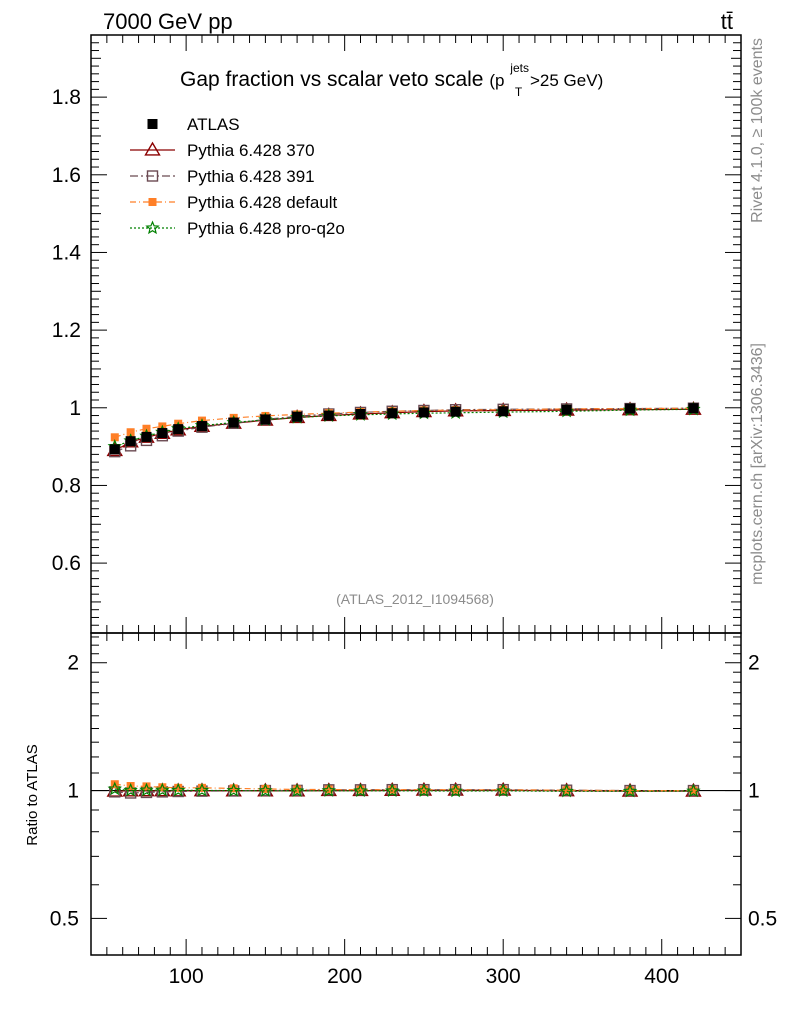 The image size is (786, 1024). I want to click on series-line-p391, so click(404, 430).